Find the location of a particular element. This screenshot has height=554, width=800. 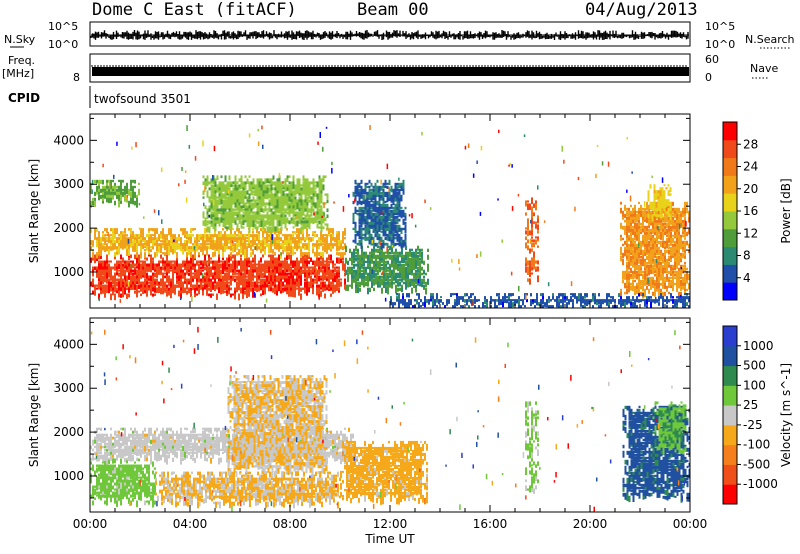

x-tick-label: 12:00 is located at coordinates (390, 524).